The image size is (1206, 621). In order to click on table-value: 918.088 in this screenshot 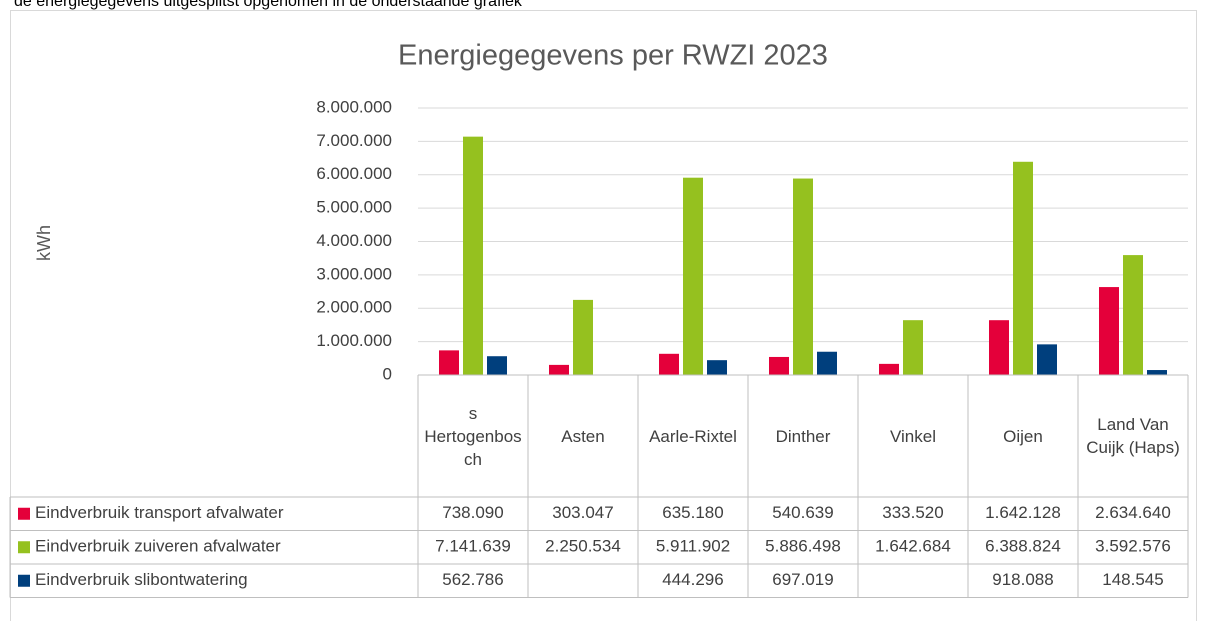, I will do `click(1022, 579)`.